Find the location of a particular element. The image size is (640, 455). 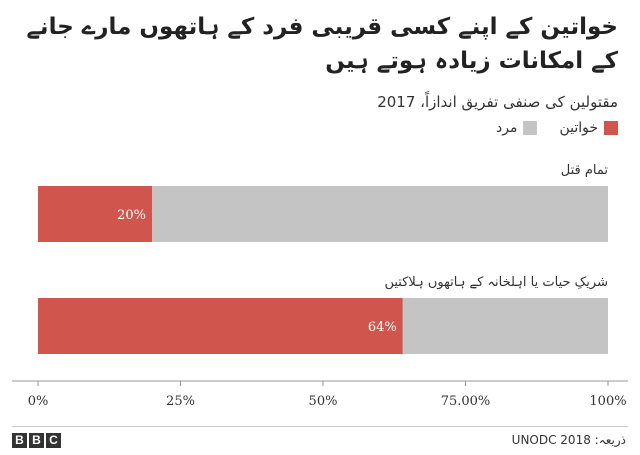

legend: خواتین مرد is located at coordinates (546, 128).